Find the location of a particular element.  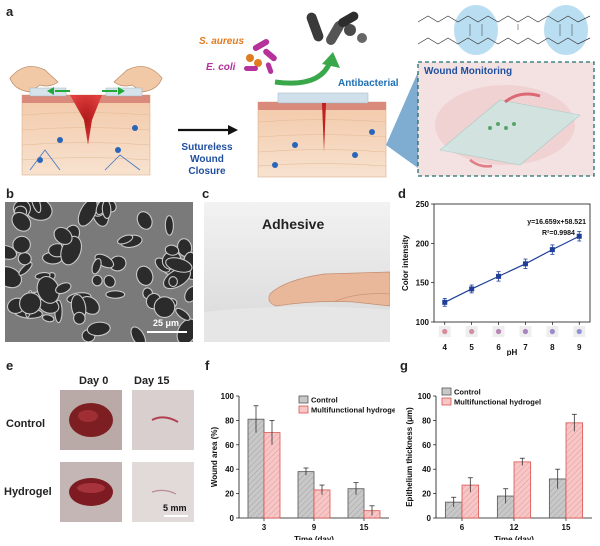

y-axis-label: Color intensity is located at coordinates (405, 262).